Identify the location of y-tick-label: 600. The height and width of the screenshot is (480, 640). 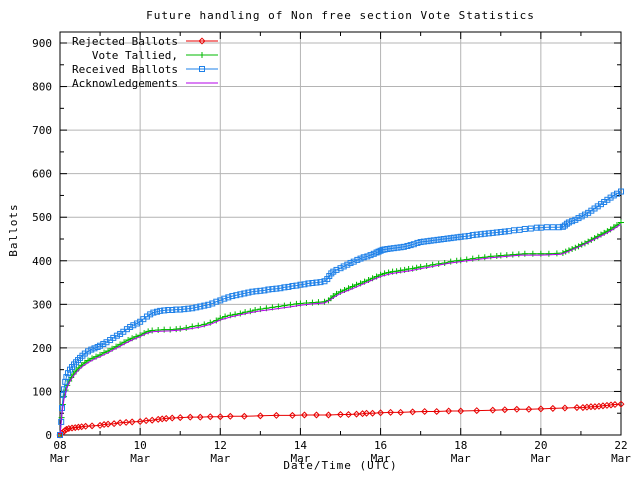
(42, 174).